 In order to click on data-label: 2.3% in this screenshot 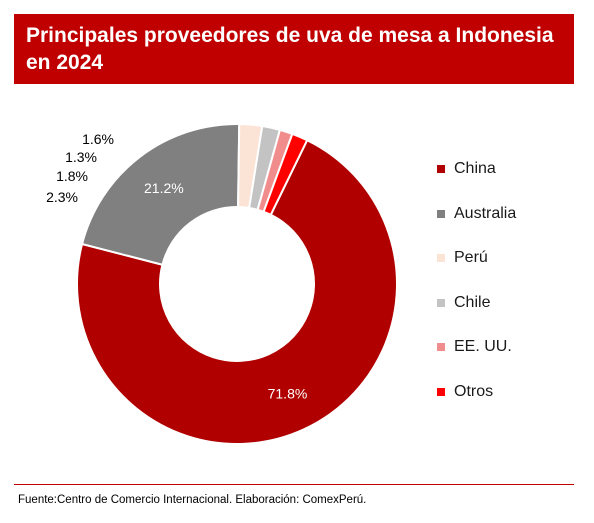, I will do `click(62, 197)`.